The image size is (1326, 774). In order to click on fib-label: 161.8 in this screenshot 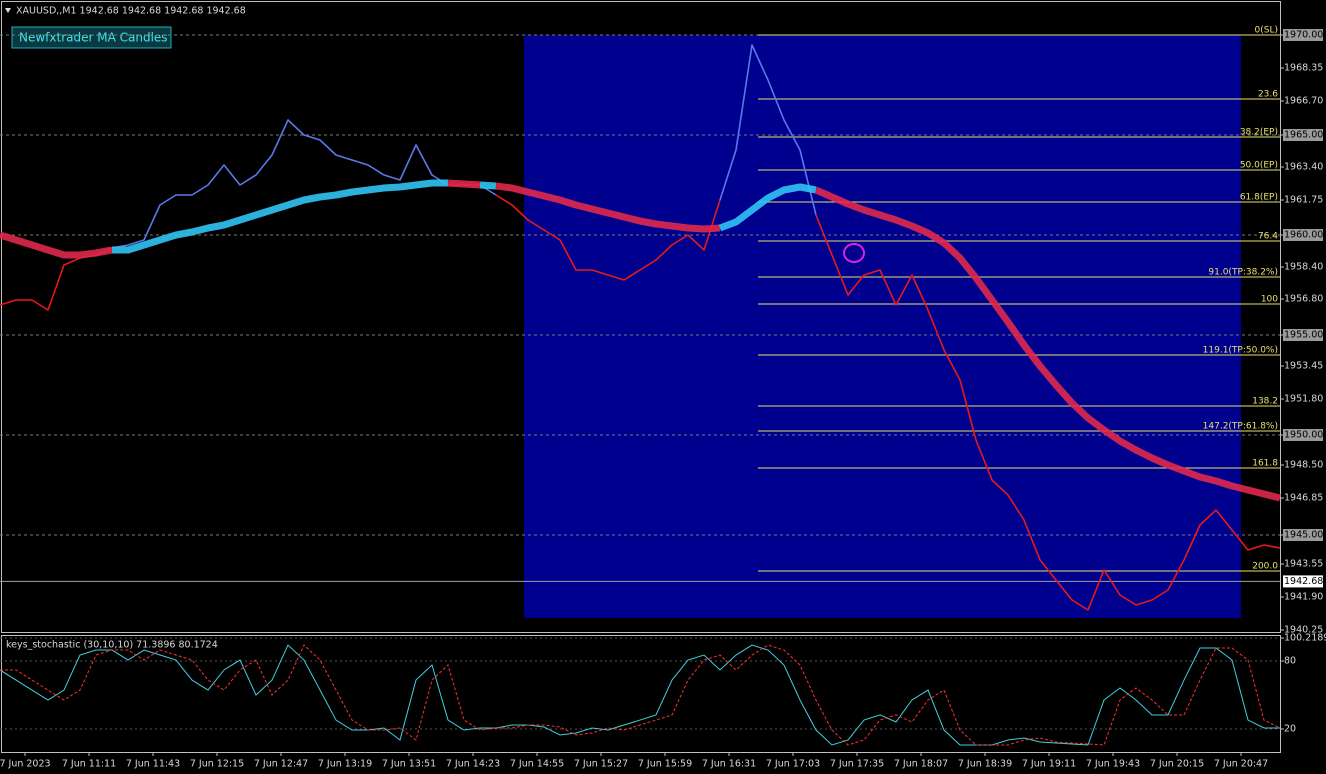, I will do `click(1265, 464)`.